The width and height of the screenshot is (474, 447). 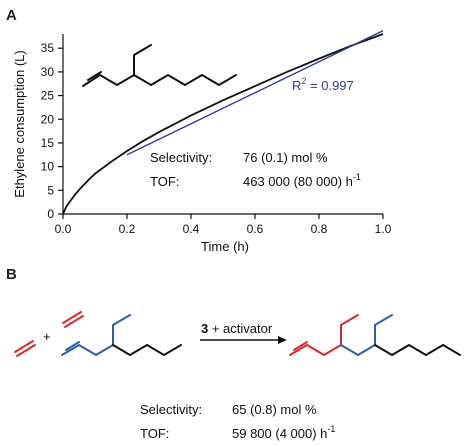 What do you see at coordinates (48, 167) in the screenshot?
I see `y-tick-label: 10` at bounding box center [48, 167].